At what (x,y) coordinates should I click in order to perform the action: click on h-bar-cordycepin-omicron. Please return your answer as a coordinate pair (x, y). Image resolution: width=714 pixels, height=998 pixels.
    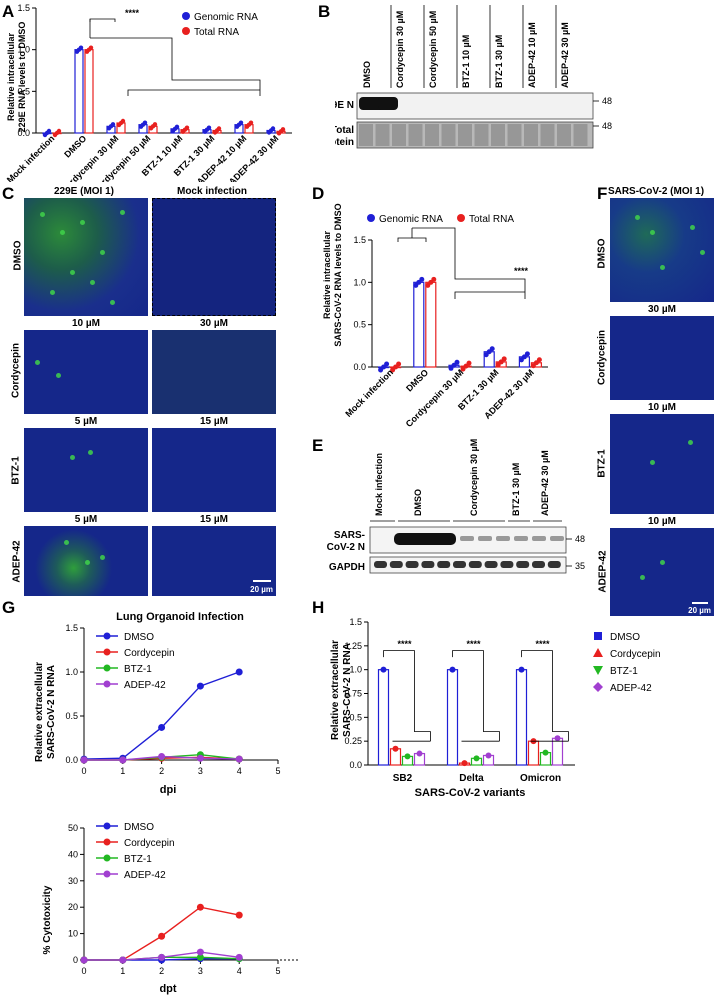
    Looking at the image, I should click on (533, 753).